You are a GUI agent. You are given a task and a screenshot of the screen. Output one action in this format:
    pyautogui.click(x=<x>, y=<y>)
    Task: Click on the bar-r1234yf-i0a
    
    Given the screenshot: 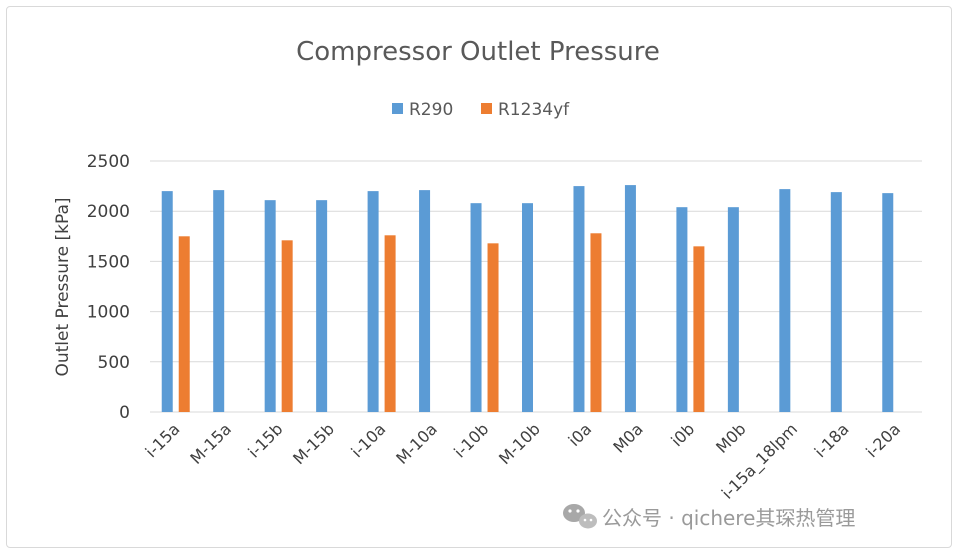 What is the action you would take?
    pyautogui.click(x=596, y=322)
    